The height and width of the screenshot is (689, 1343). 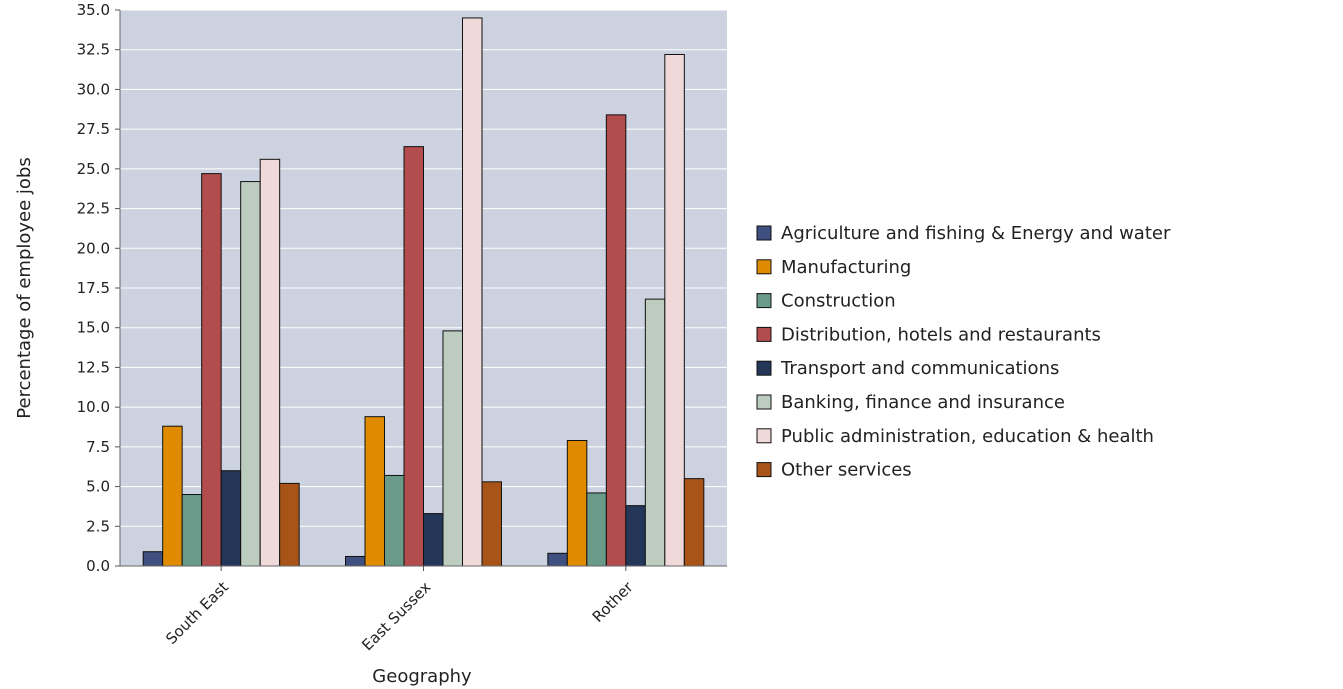 What do you see at coordinates (93, 209) in the screenshot?
I see `y-tick-label: 22.5` at bounding box center [93, 209].